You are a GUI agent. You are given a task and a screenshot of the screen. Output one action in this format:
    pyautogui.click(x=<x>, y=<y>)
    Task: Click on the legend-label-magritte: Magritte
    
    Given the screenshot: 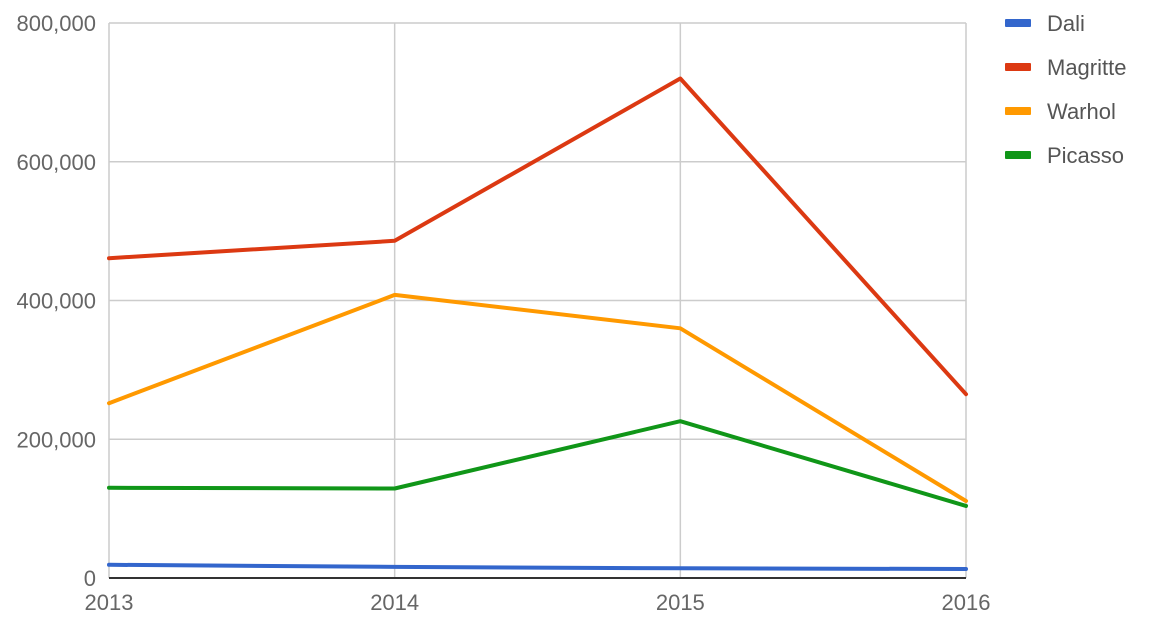 What is the action you would take?
    pyautogui.click(x=1086, y=67)
    